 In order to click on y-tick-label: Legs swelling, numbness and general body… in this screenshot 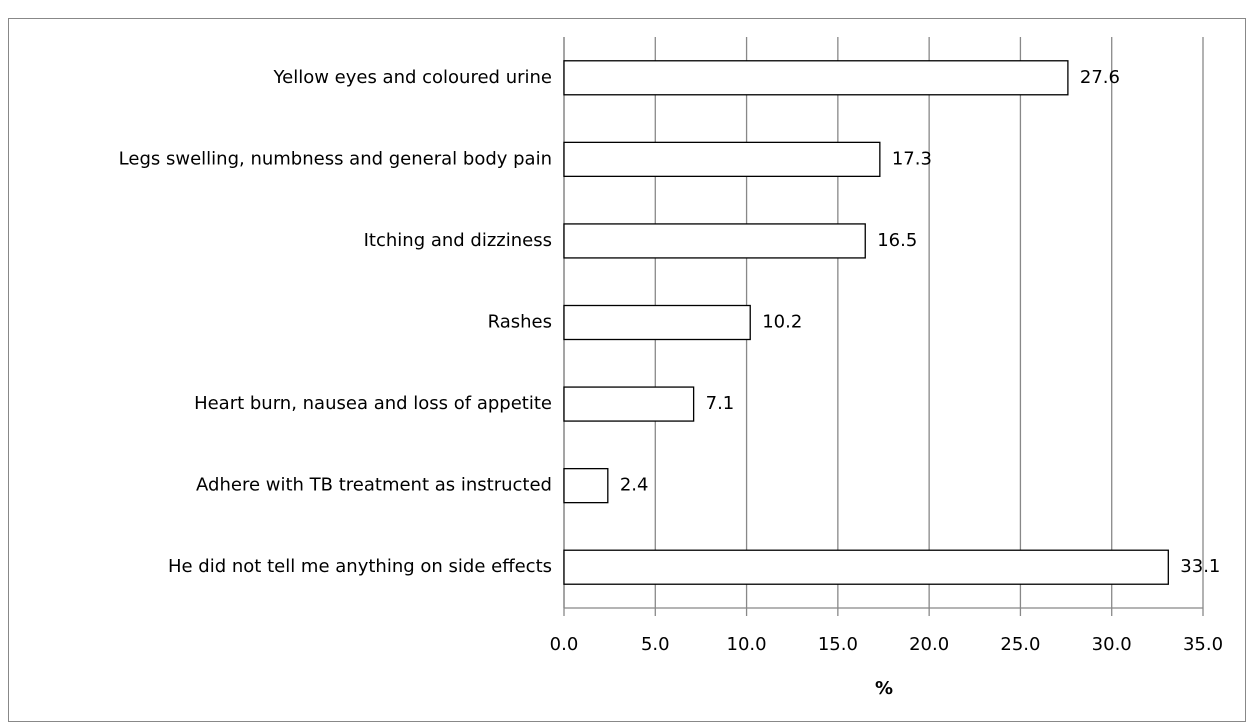, I will do `click(335, 158)`.